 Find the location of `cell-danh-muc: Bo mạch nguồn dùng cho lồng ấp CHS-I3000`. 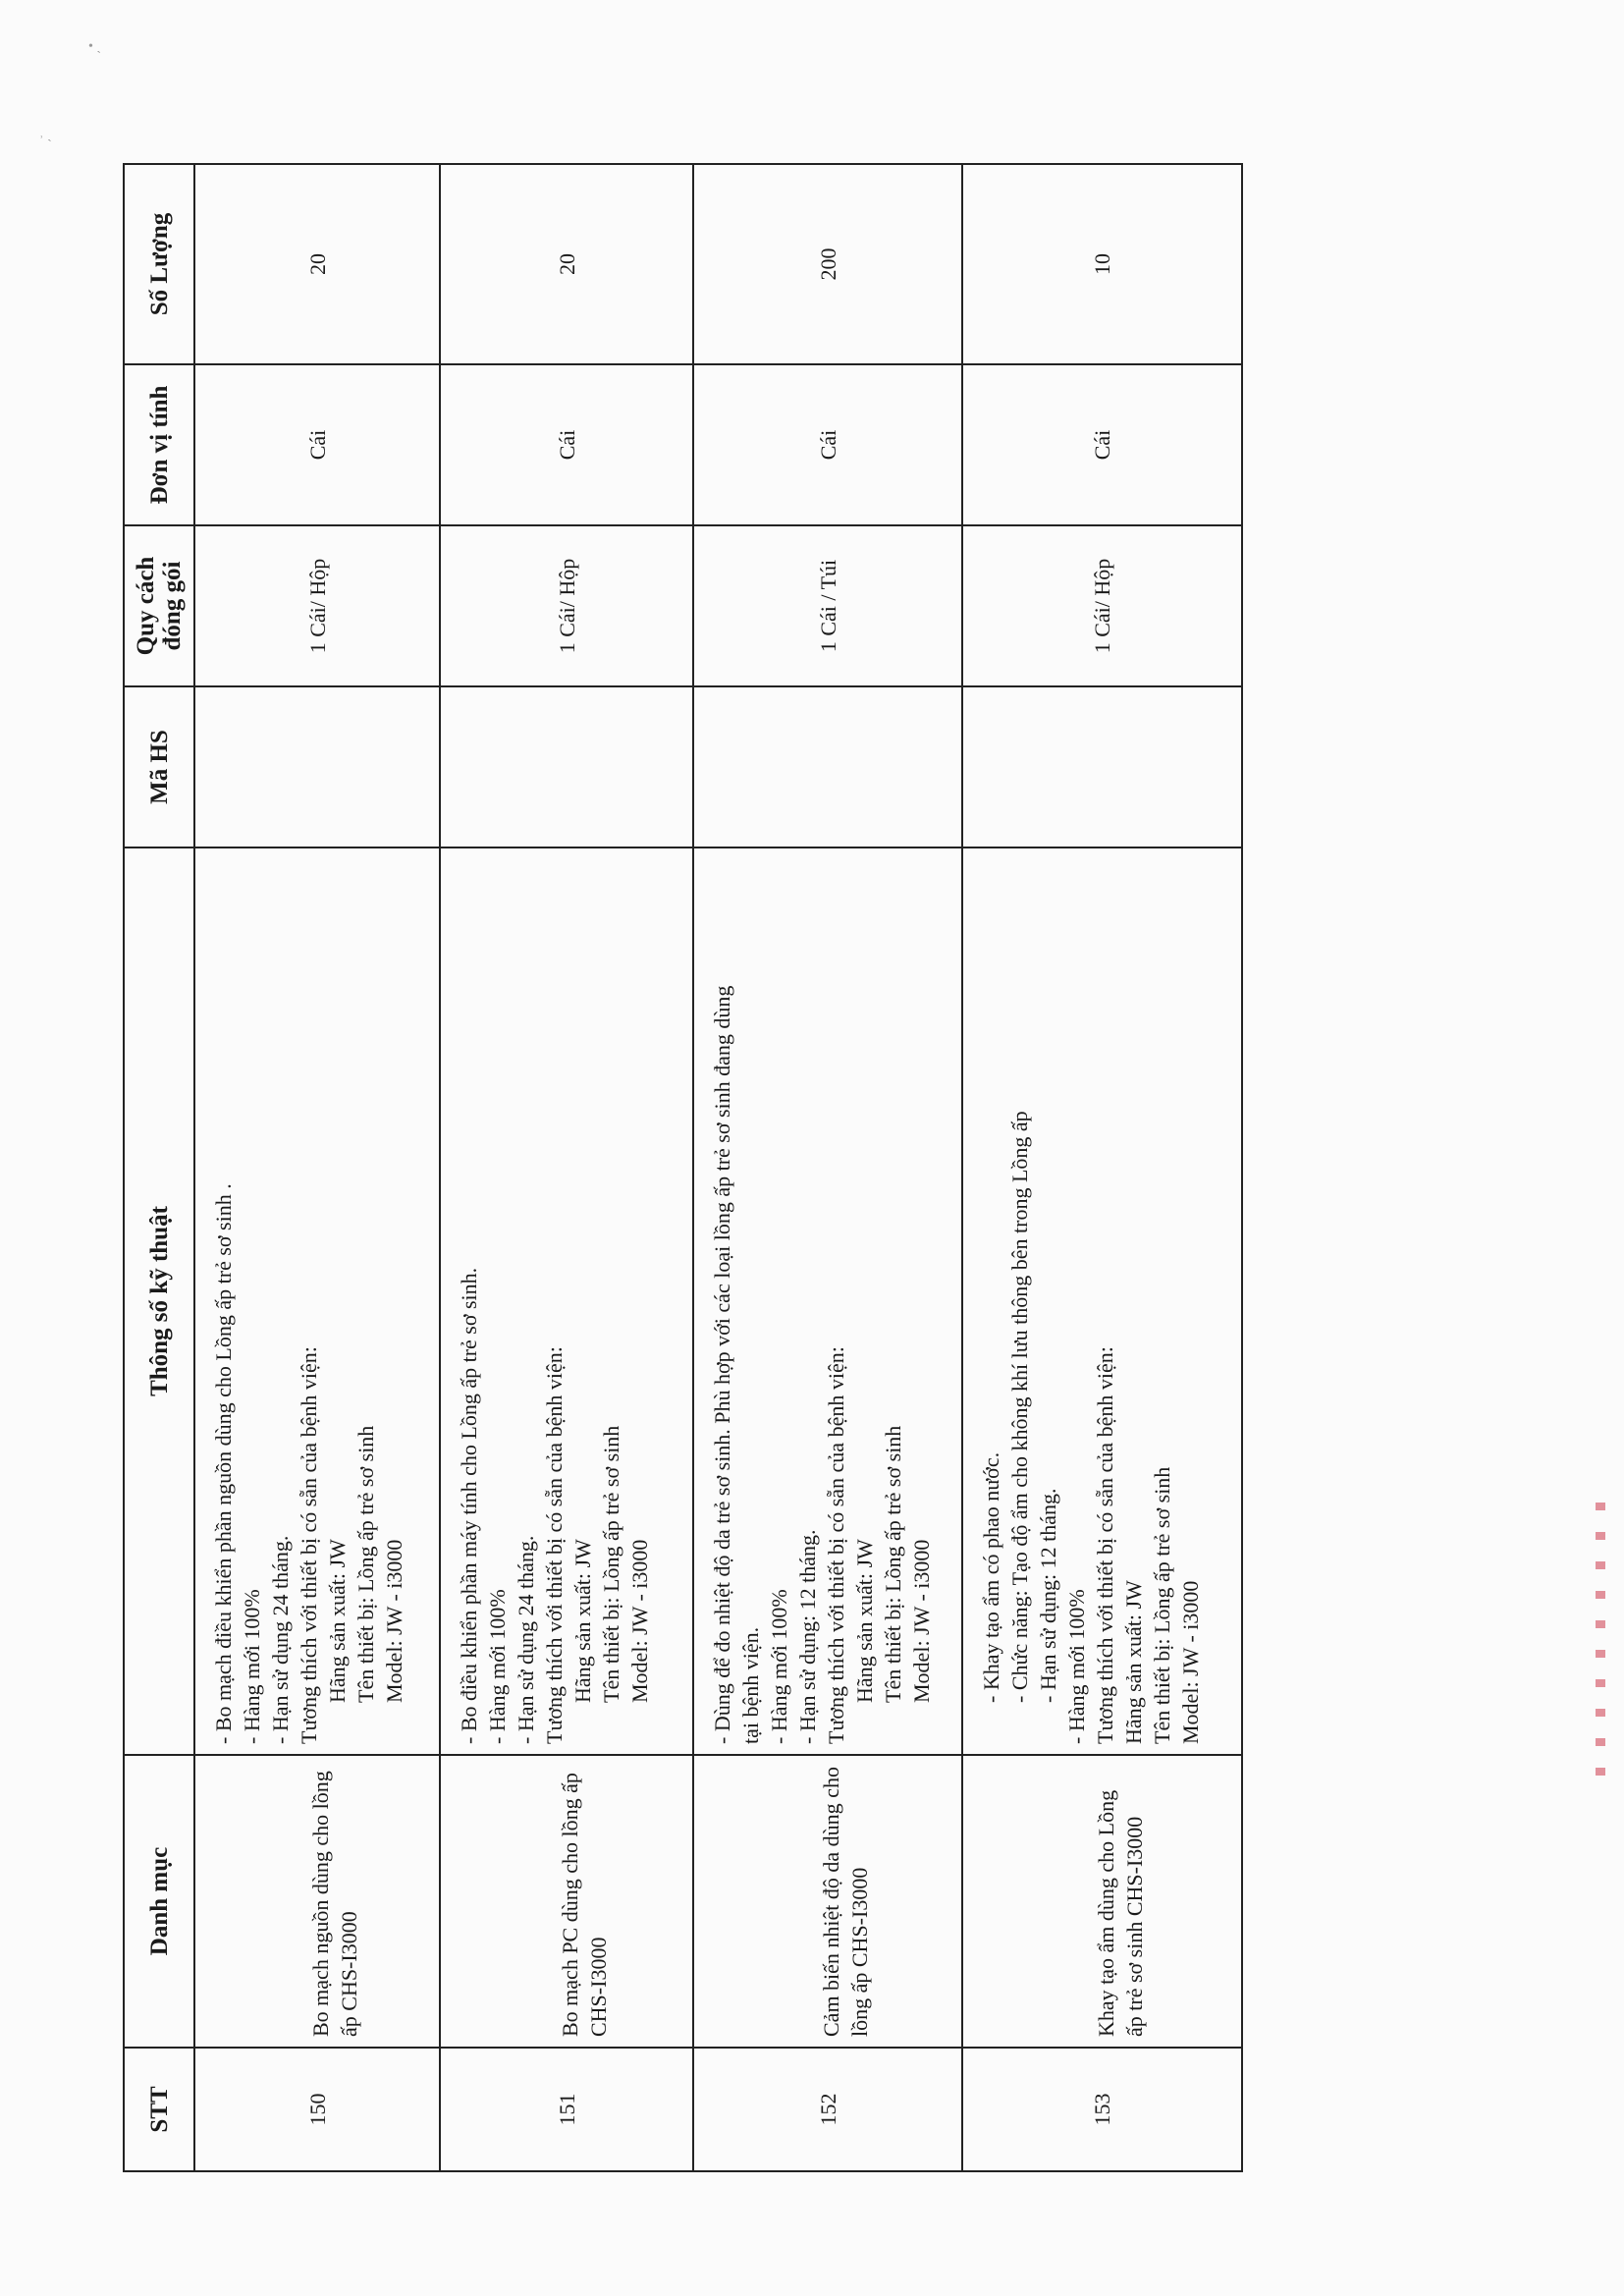

cell-danh-muc: Bo mạch nguồn dùng cho lồng ấp CHS-I3000 is located at coordinates (317, 1901).